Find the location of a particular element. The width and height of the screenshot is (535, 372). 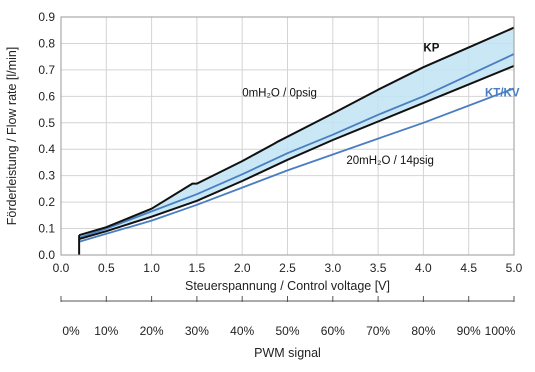

ann-20mh2o: 20mH₂O / 14psig is located at coordinates (390, 161).